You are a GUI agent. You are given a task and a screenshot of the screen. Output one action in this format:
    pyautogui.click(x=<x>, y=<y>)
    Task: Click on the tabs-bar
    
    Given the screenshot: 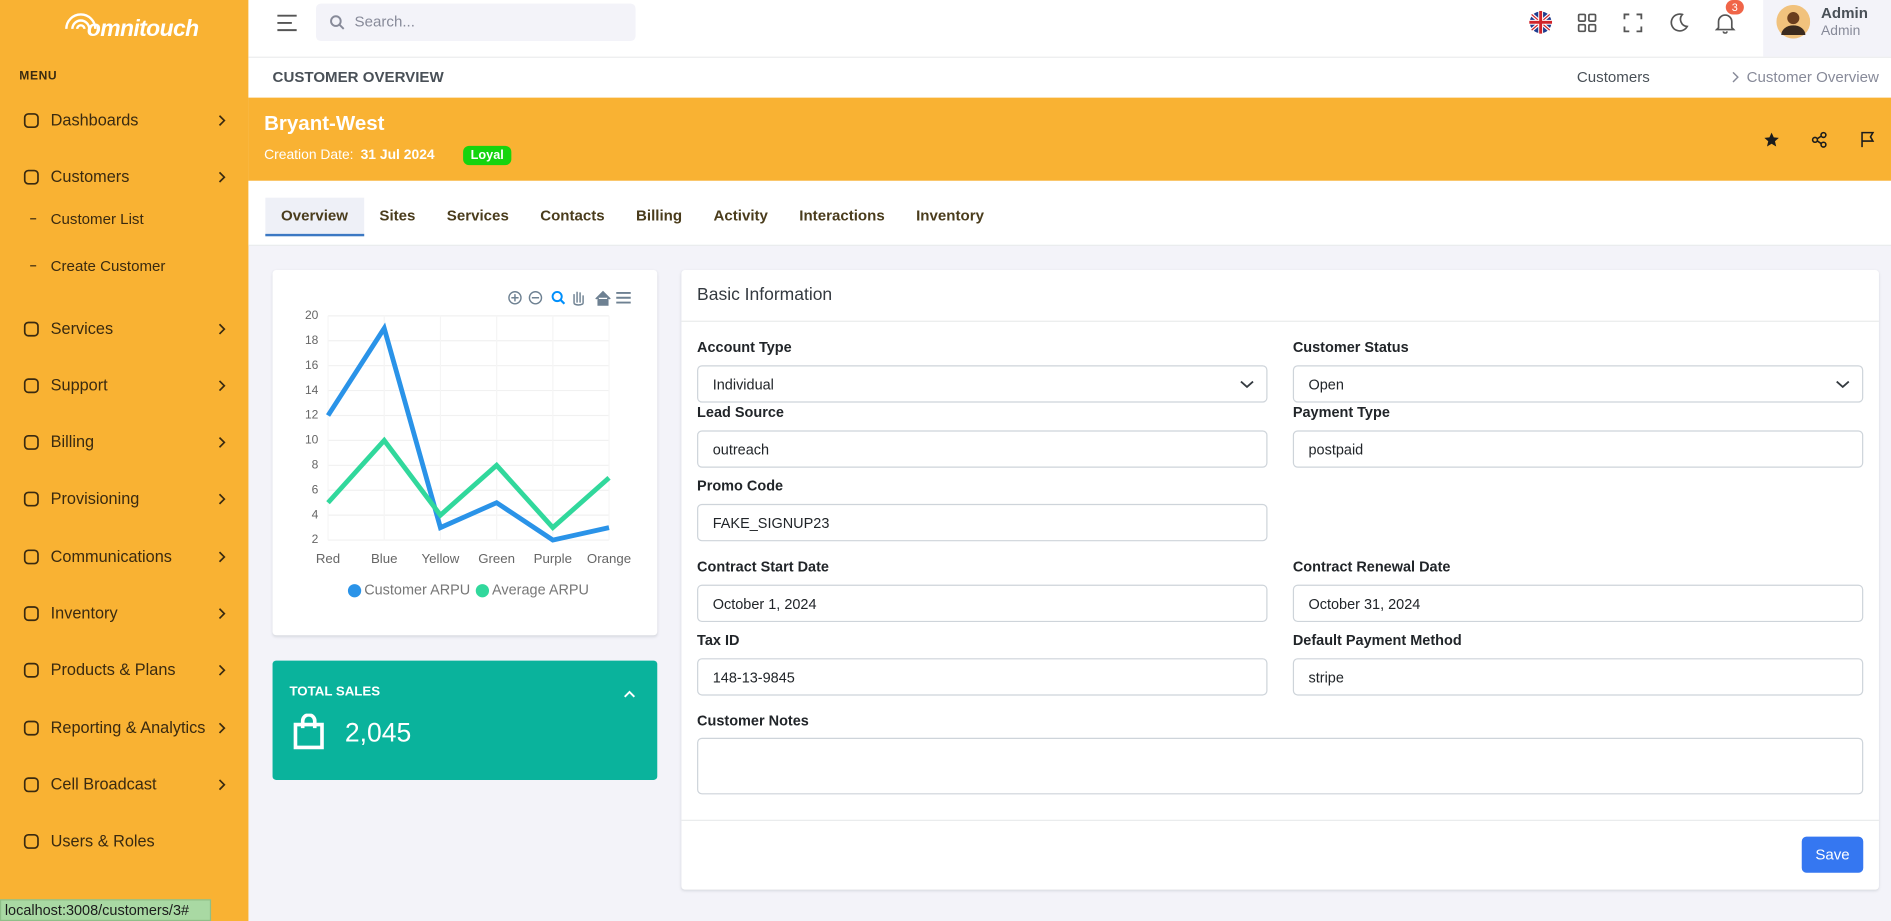 What is the action you would take?
    pyautogui.click(x=1069, y=213)
    